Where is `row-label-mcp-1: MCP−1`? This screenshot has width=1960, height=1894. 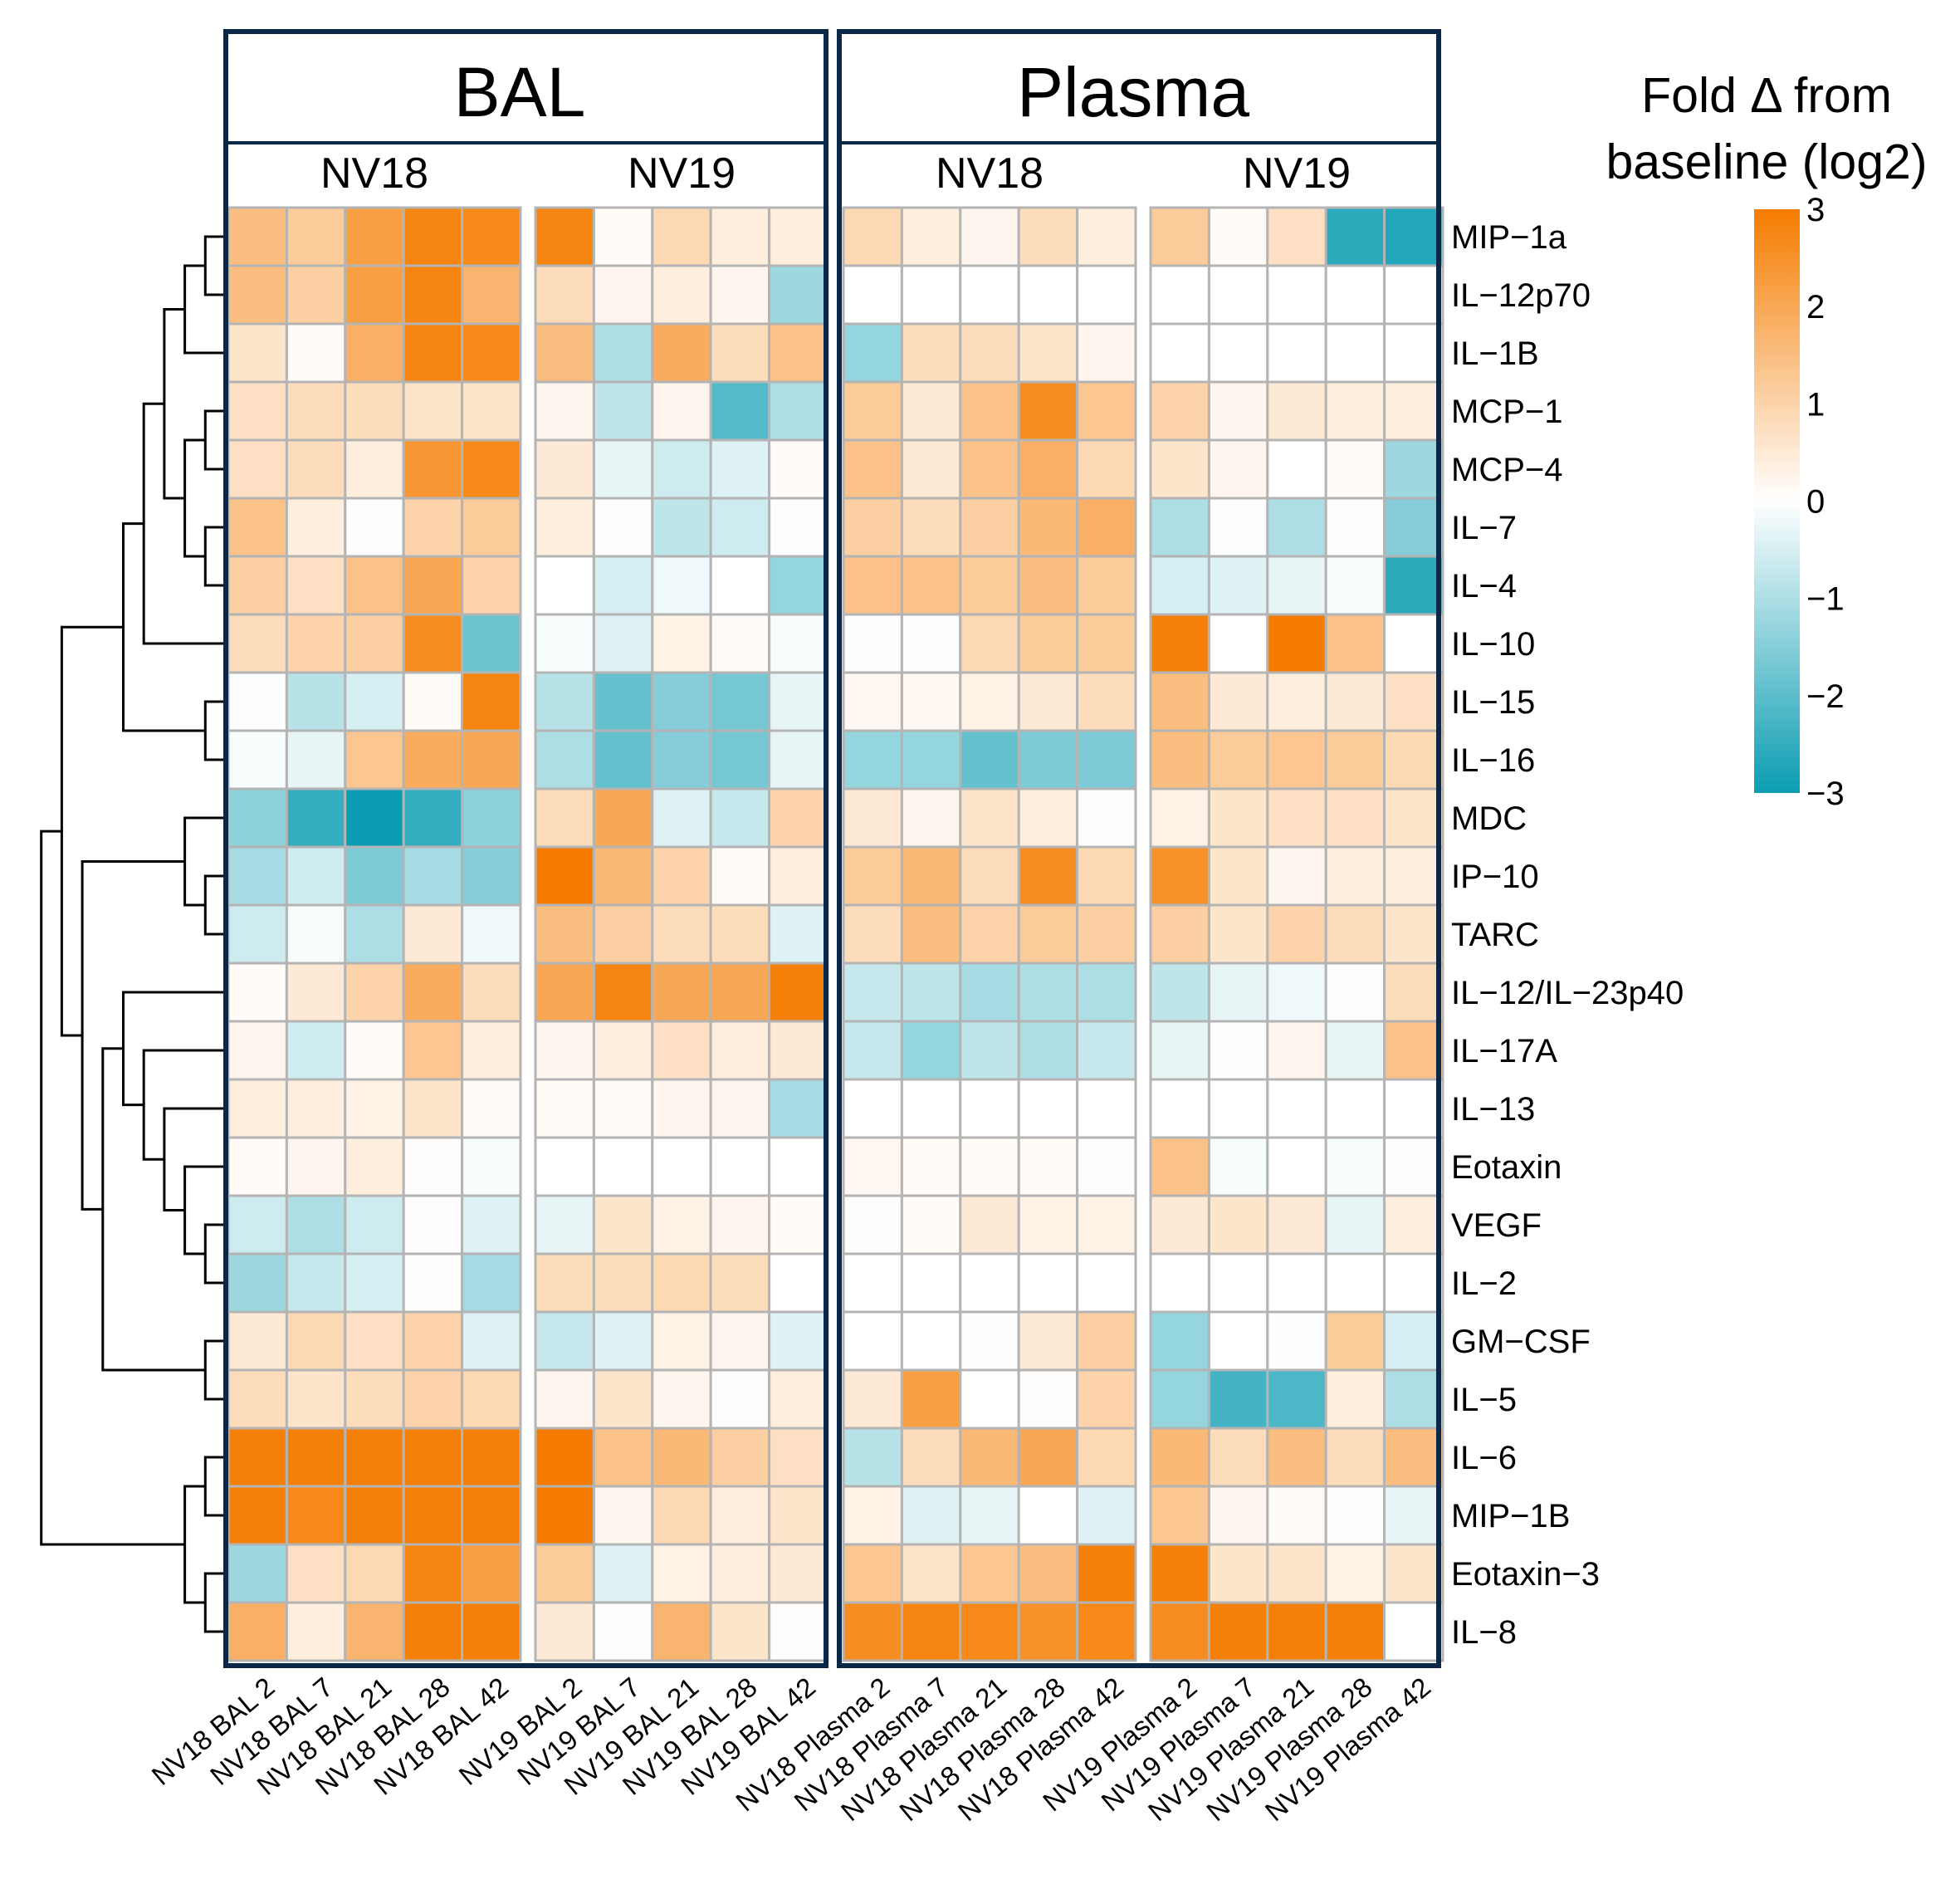
row-label-mcp-1: MCP−1 is located at coordinates (1507, 412).